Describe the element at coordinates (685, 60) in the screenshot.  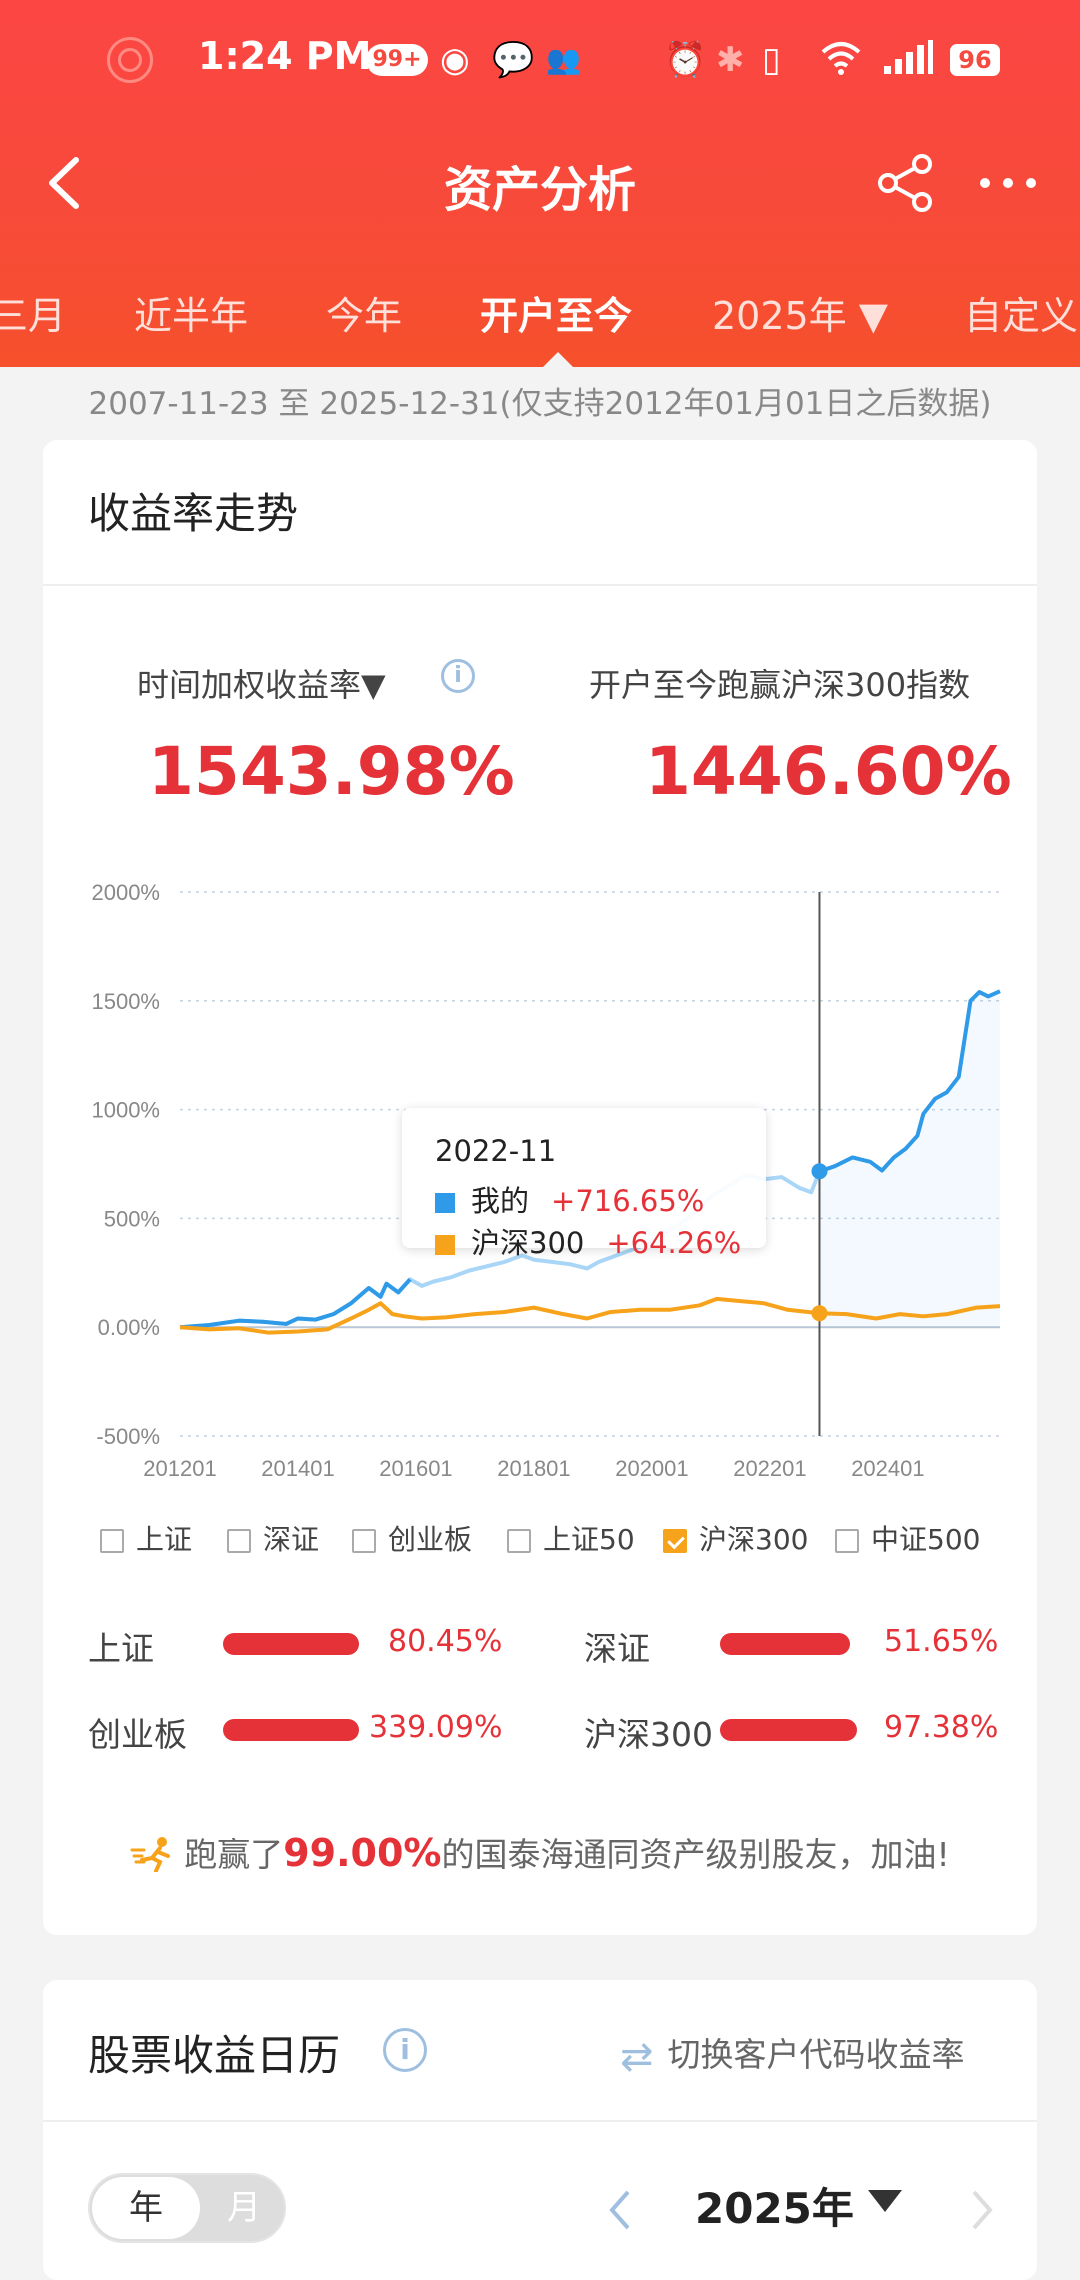
I see `alarm-icon: ⏰` at that location.